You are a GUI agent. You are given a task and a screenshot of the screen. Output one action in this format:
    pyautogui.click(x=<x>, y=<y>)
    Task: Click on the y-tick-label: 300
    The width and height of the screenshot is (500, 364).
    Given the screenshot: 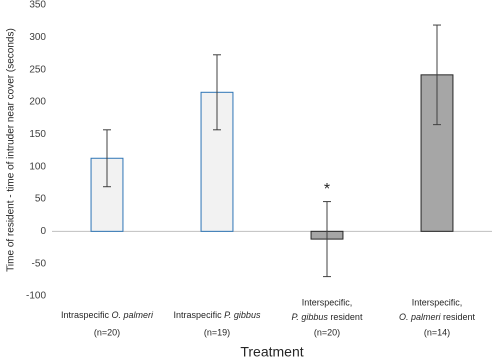 What is the action you would take?
    pyautogui.click(x=37, y=37)
    